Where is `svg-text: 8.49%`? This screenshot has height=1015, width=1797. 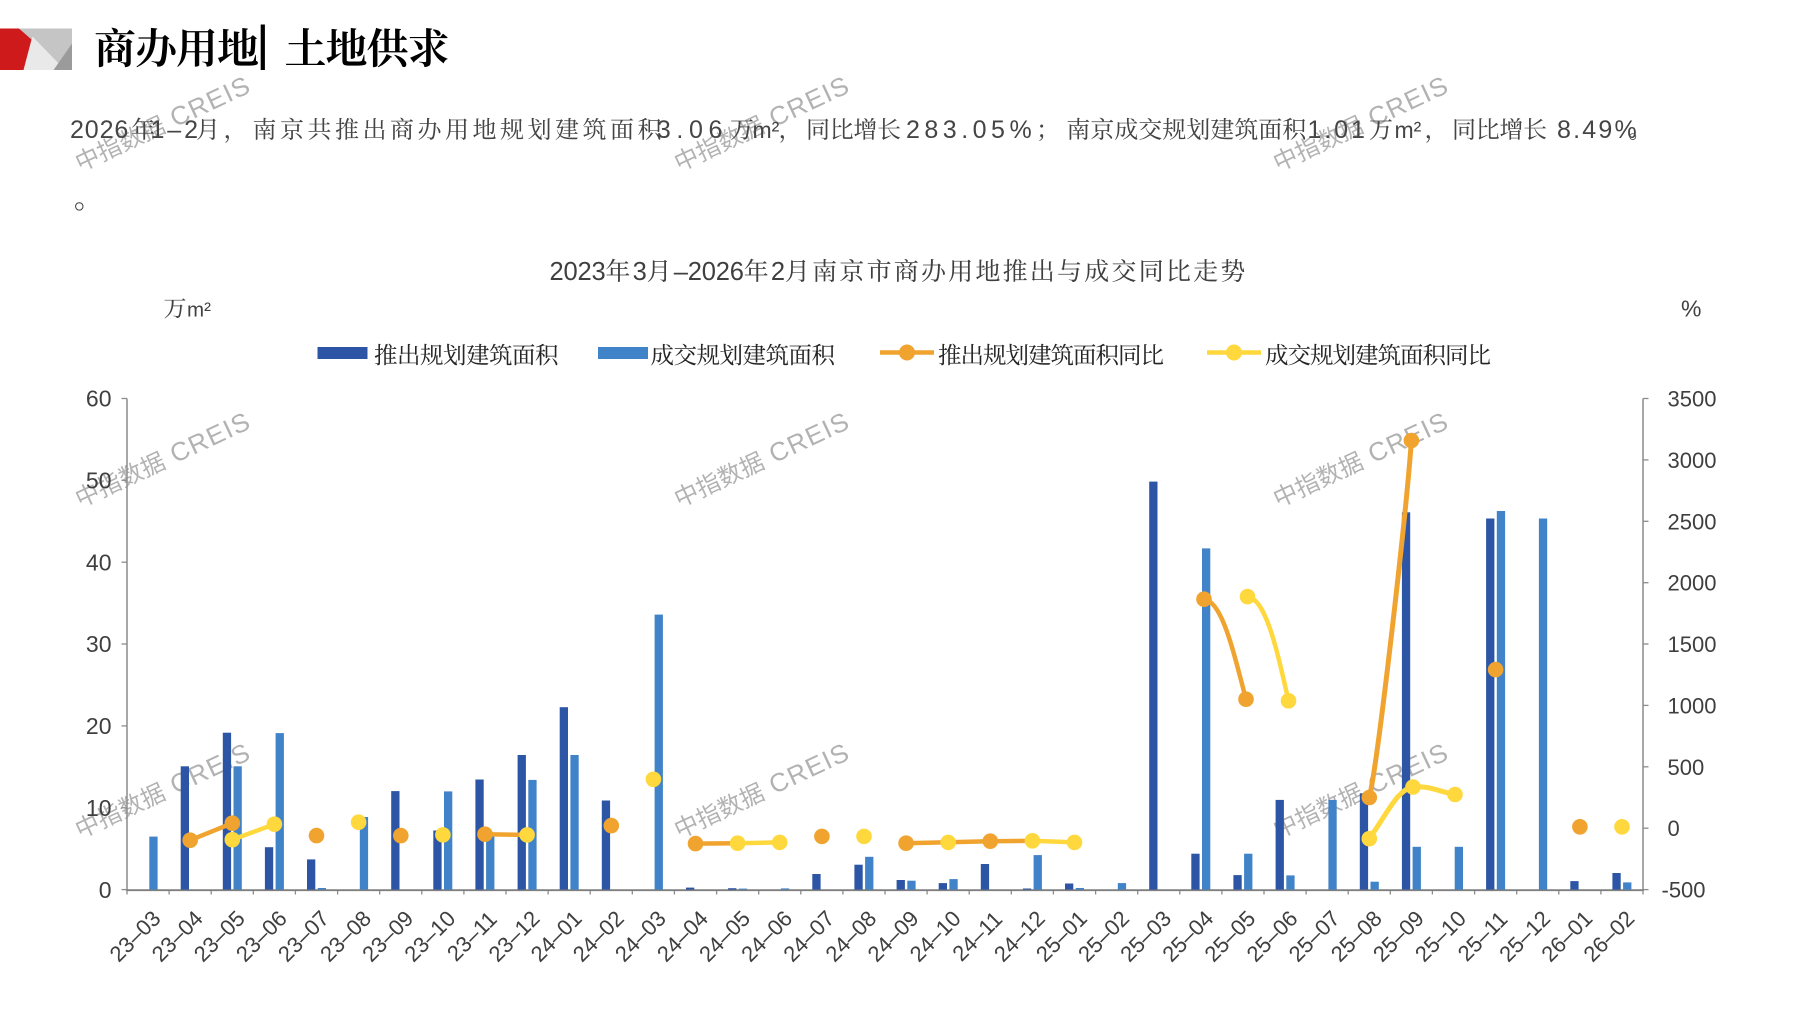 svg-text: 8.49% is located at coordinates (1598, 130).